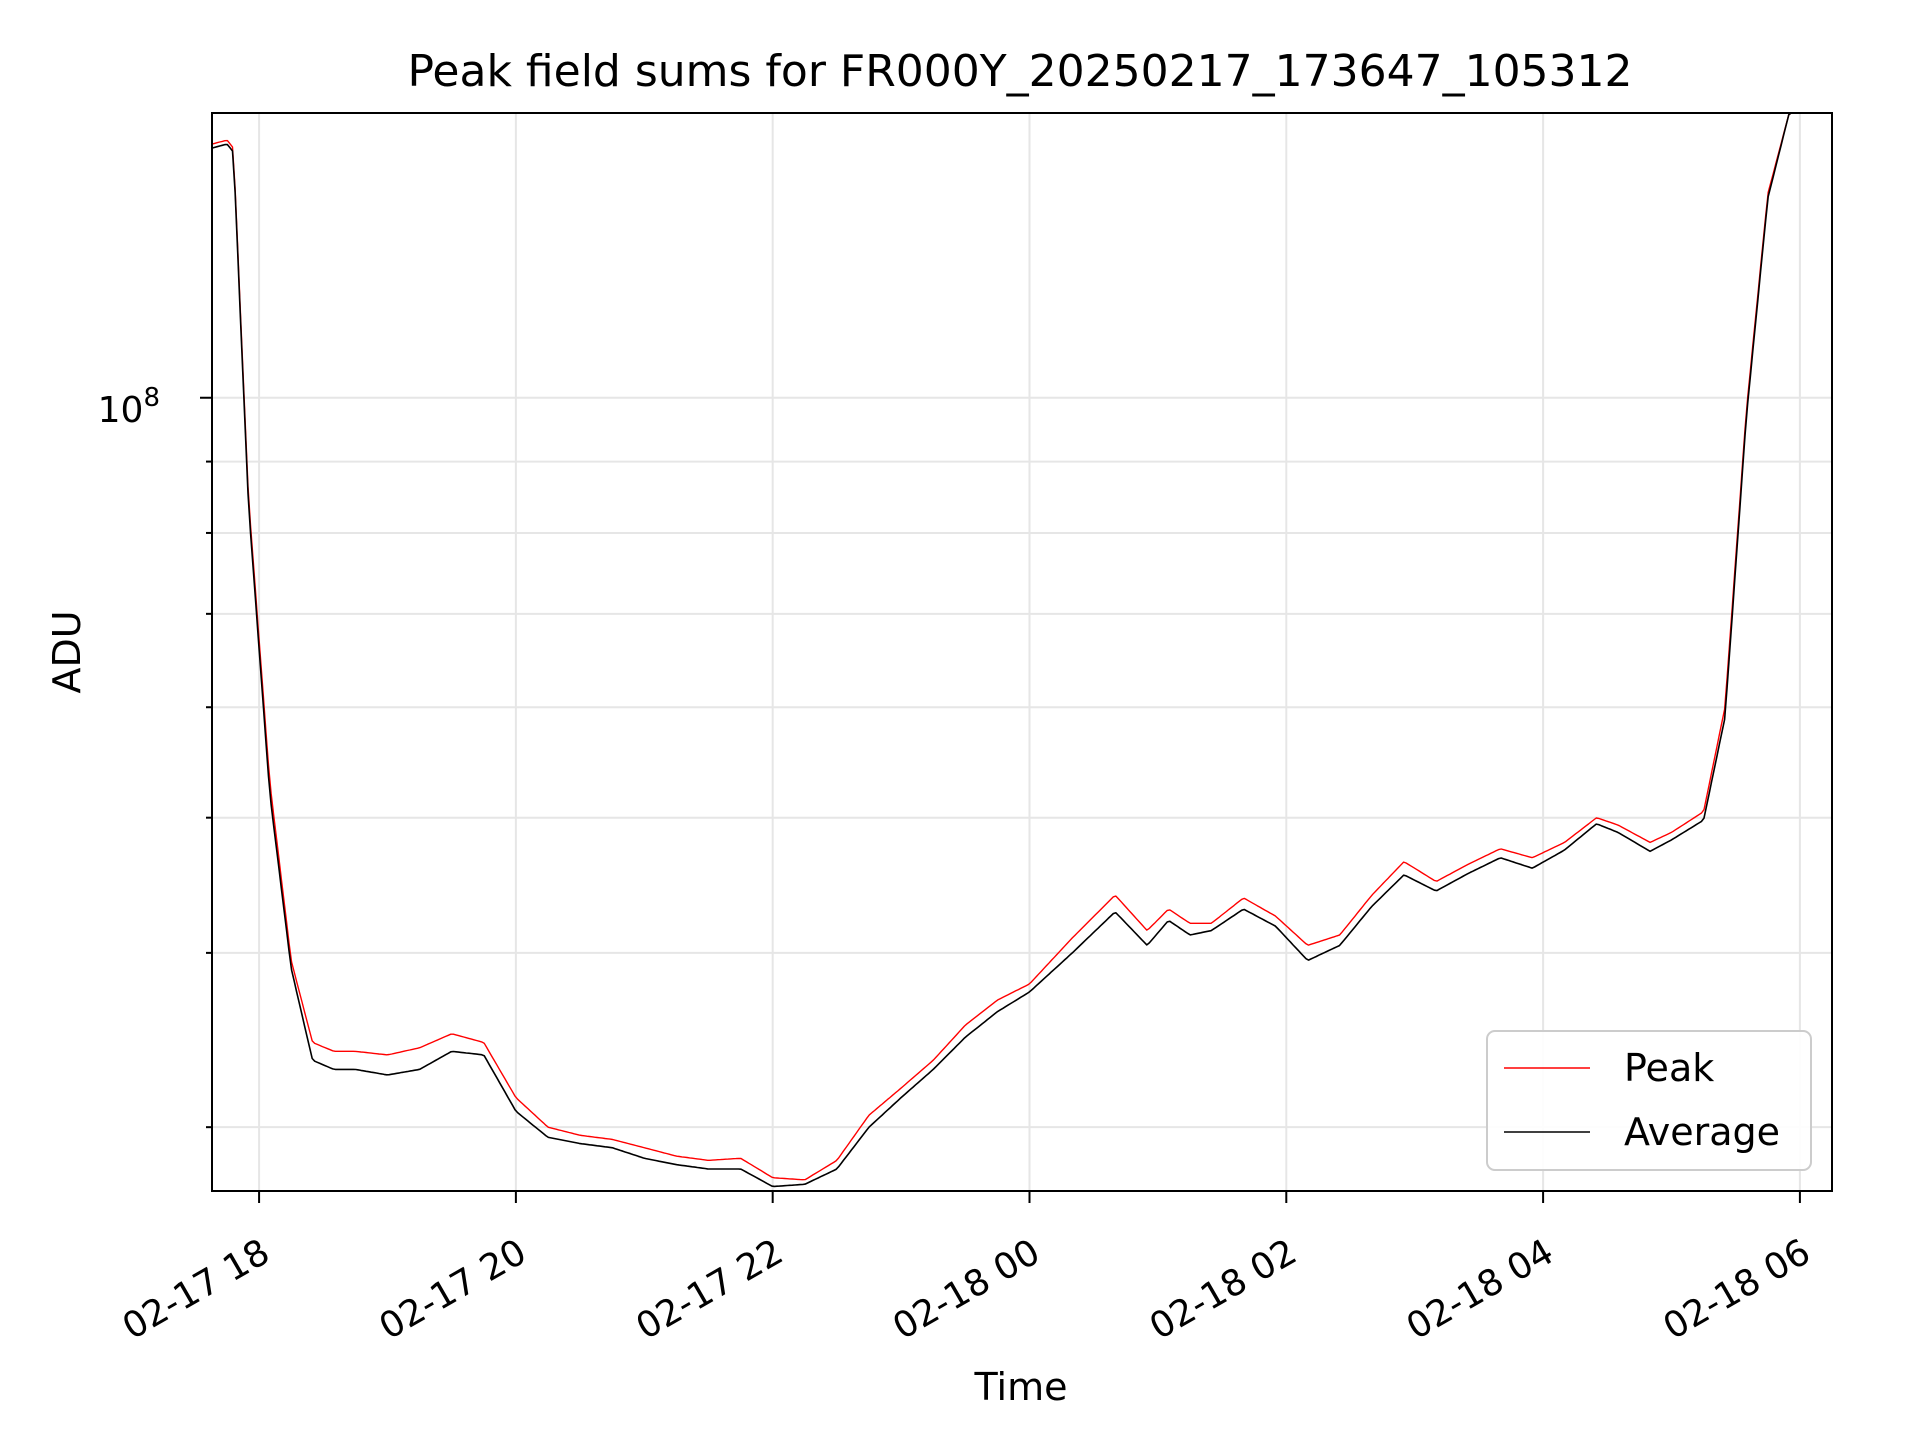 This screenshot has width=1920, height=1440. I want to click on legend: Peak Average, so click(1649, 1100).